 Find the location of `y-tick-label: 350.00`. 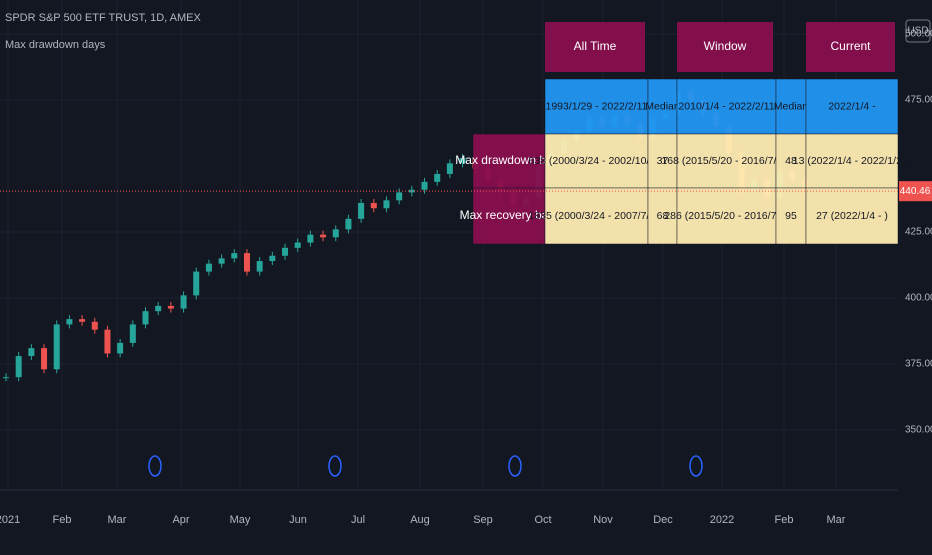

y-tick-label: 350.00 is located at coordinates (918, 430).